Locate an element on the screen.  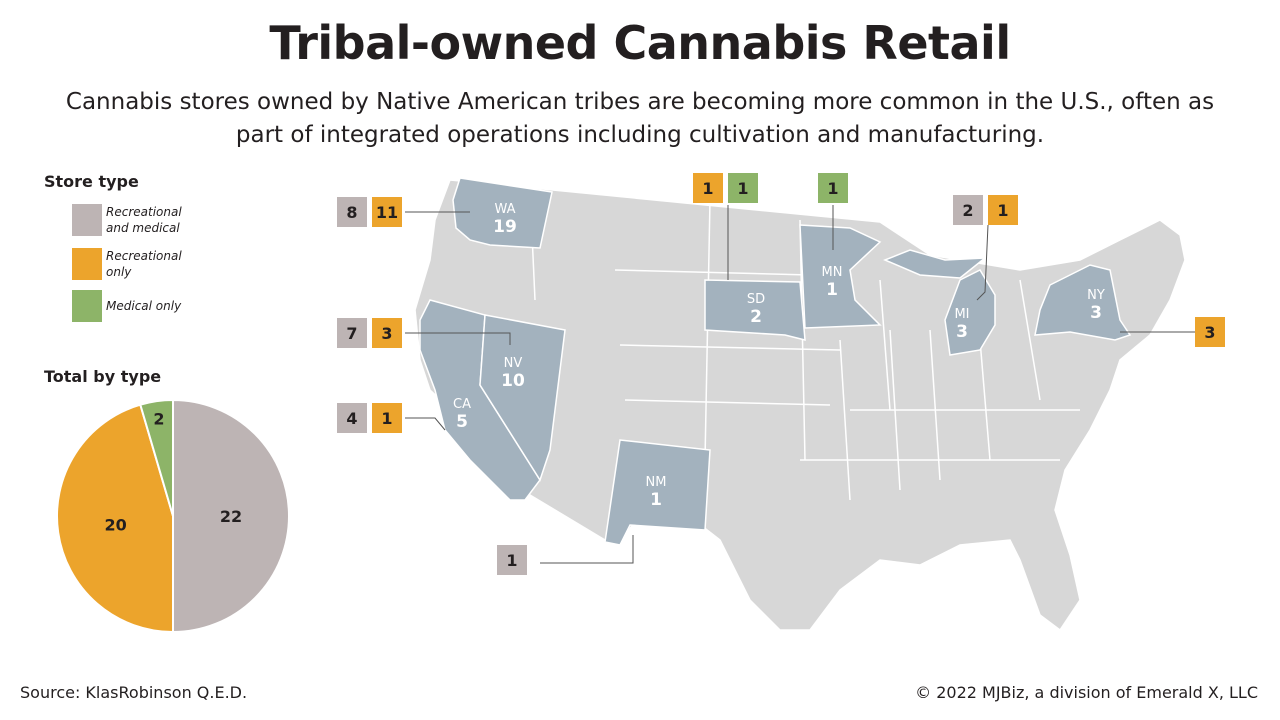
state-label-nm: NM 1 is located at coordinates (656, 492).